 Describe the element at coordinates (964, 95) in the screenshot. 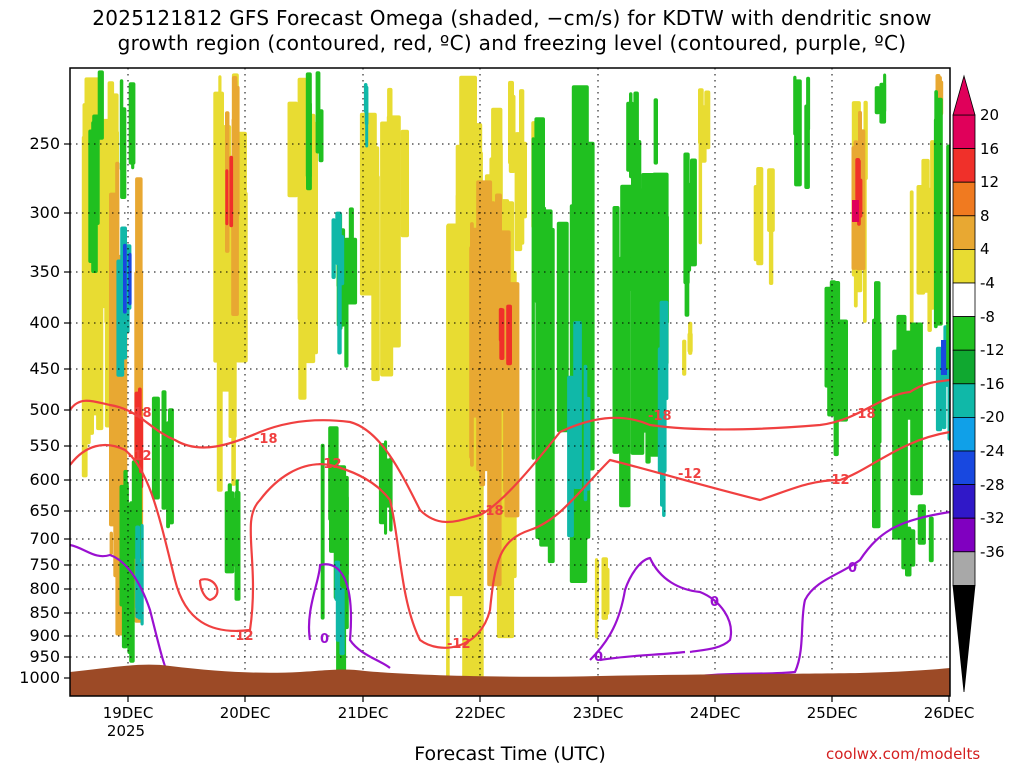

I see `colorbar-top-arrow` at that location.